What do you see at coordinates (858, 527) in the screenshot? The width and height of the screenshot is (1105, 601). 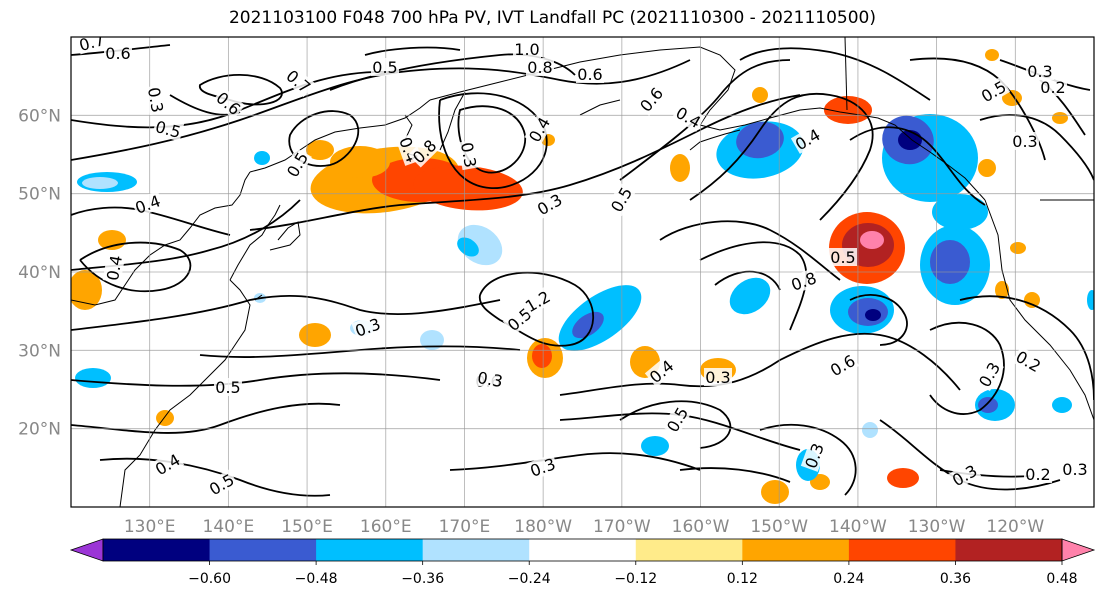 I see `x-tick-label: 140°W` at bounding box center [858, 527].